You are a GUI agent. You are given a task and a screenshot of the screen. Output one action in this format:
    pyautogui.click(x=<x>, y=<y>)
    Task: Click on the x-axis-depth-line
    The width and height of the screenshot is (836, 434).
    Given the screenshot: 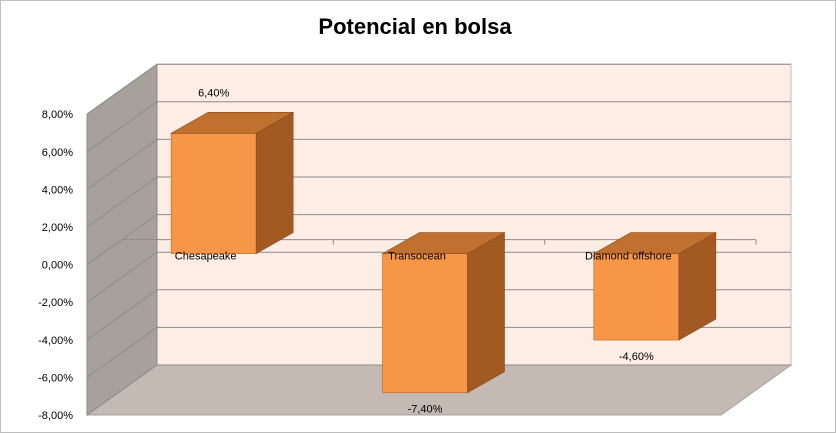 What is the action you would take?
    pyautogui.click(x=104, y=252)
    